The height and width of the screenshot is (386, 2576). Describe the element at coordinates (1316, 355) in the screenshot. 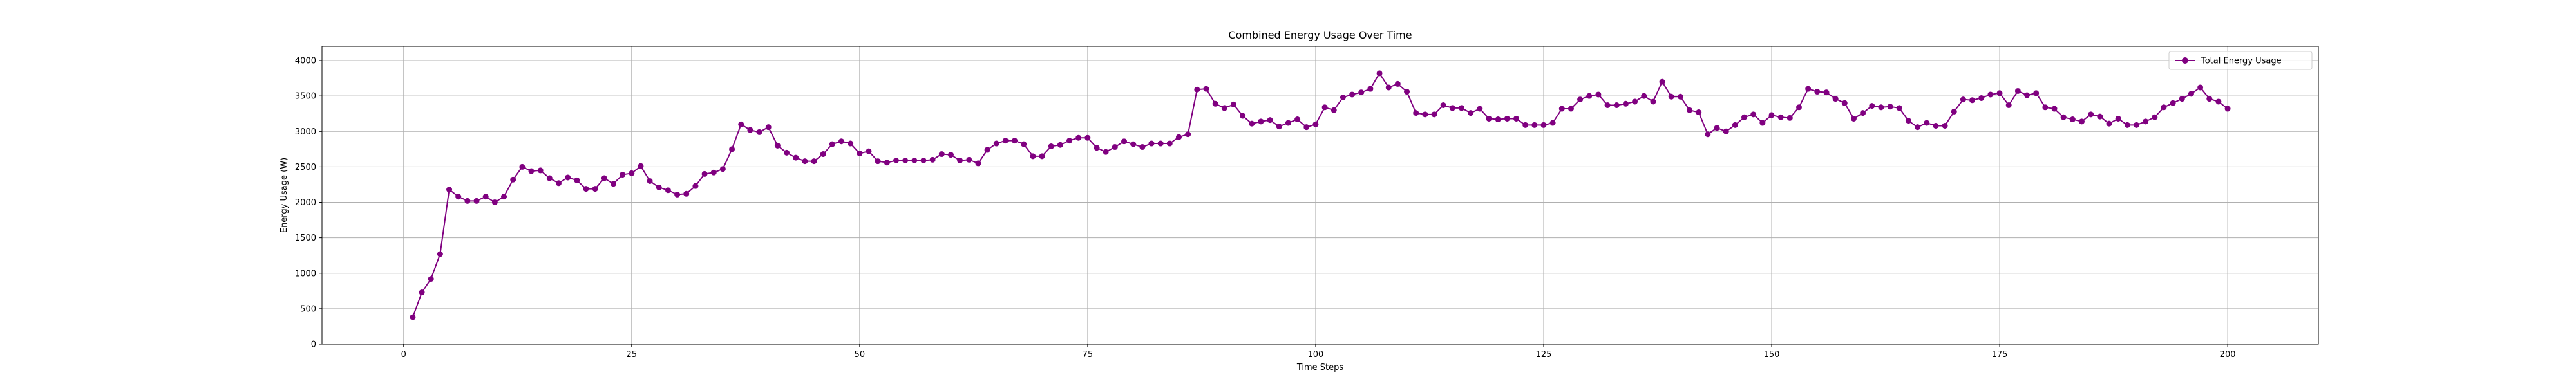

I see `x-tick-label: 100` at that location.